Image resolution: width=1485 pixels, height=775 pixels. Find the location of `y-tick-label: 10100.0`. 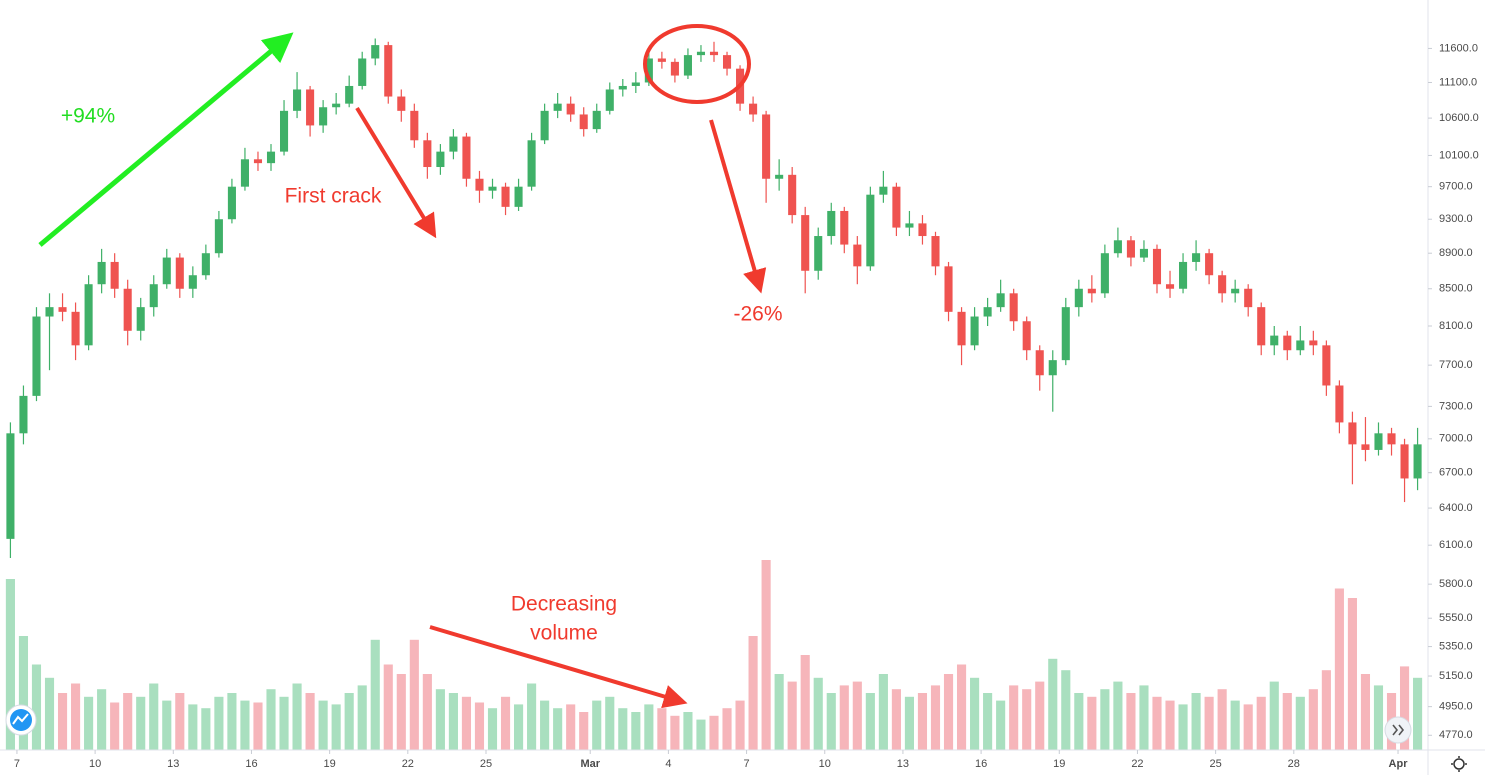

y-tick-label: 10100.0 is located at coordinates (1459, 155).